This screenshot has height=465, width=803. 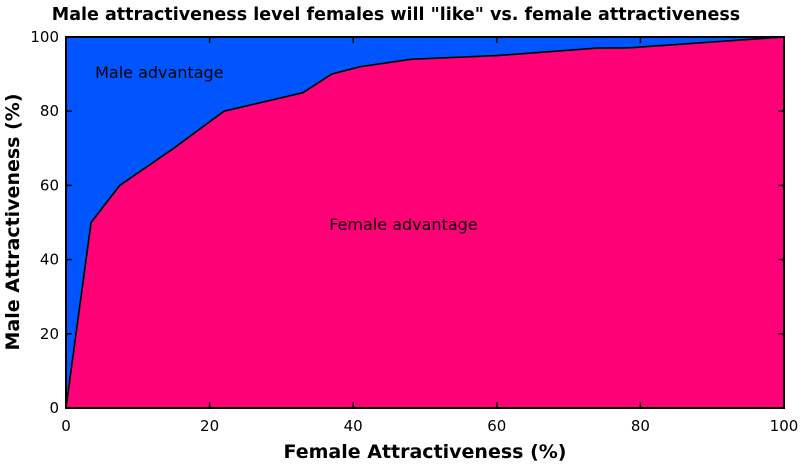 I want to click on x-tick-label: 20, so click(x=209, y=426).